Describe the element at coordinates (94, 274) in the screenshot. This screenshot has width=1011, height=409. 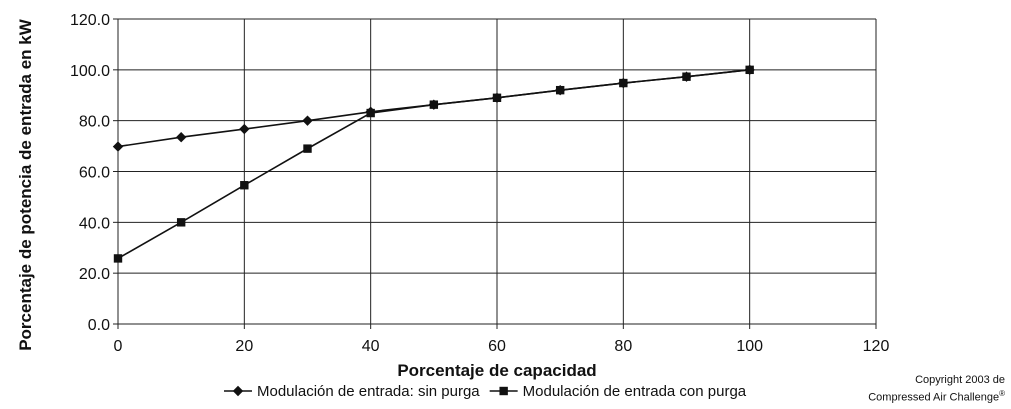
I see `y-tick-label-1: 20.0` at that location.